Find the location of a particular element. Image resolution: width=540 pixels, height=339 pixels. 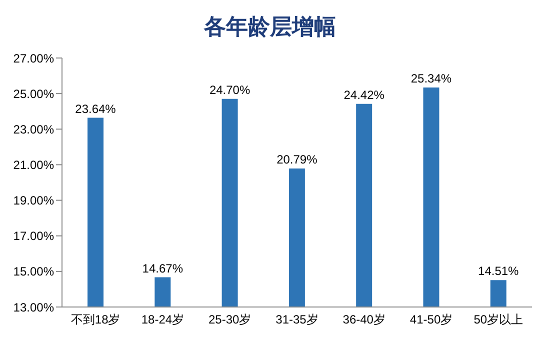

x-tick-label: 36-40岁 is located at coordinates (364, 319).